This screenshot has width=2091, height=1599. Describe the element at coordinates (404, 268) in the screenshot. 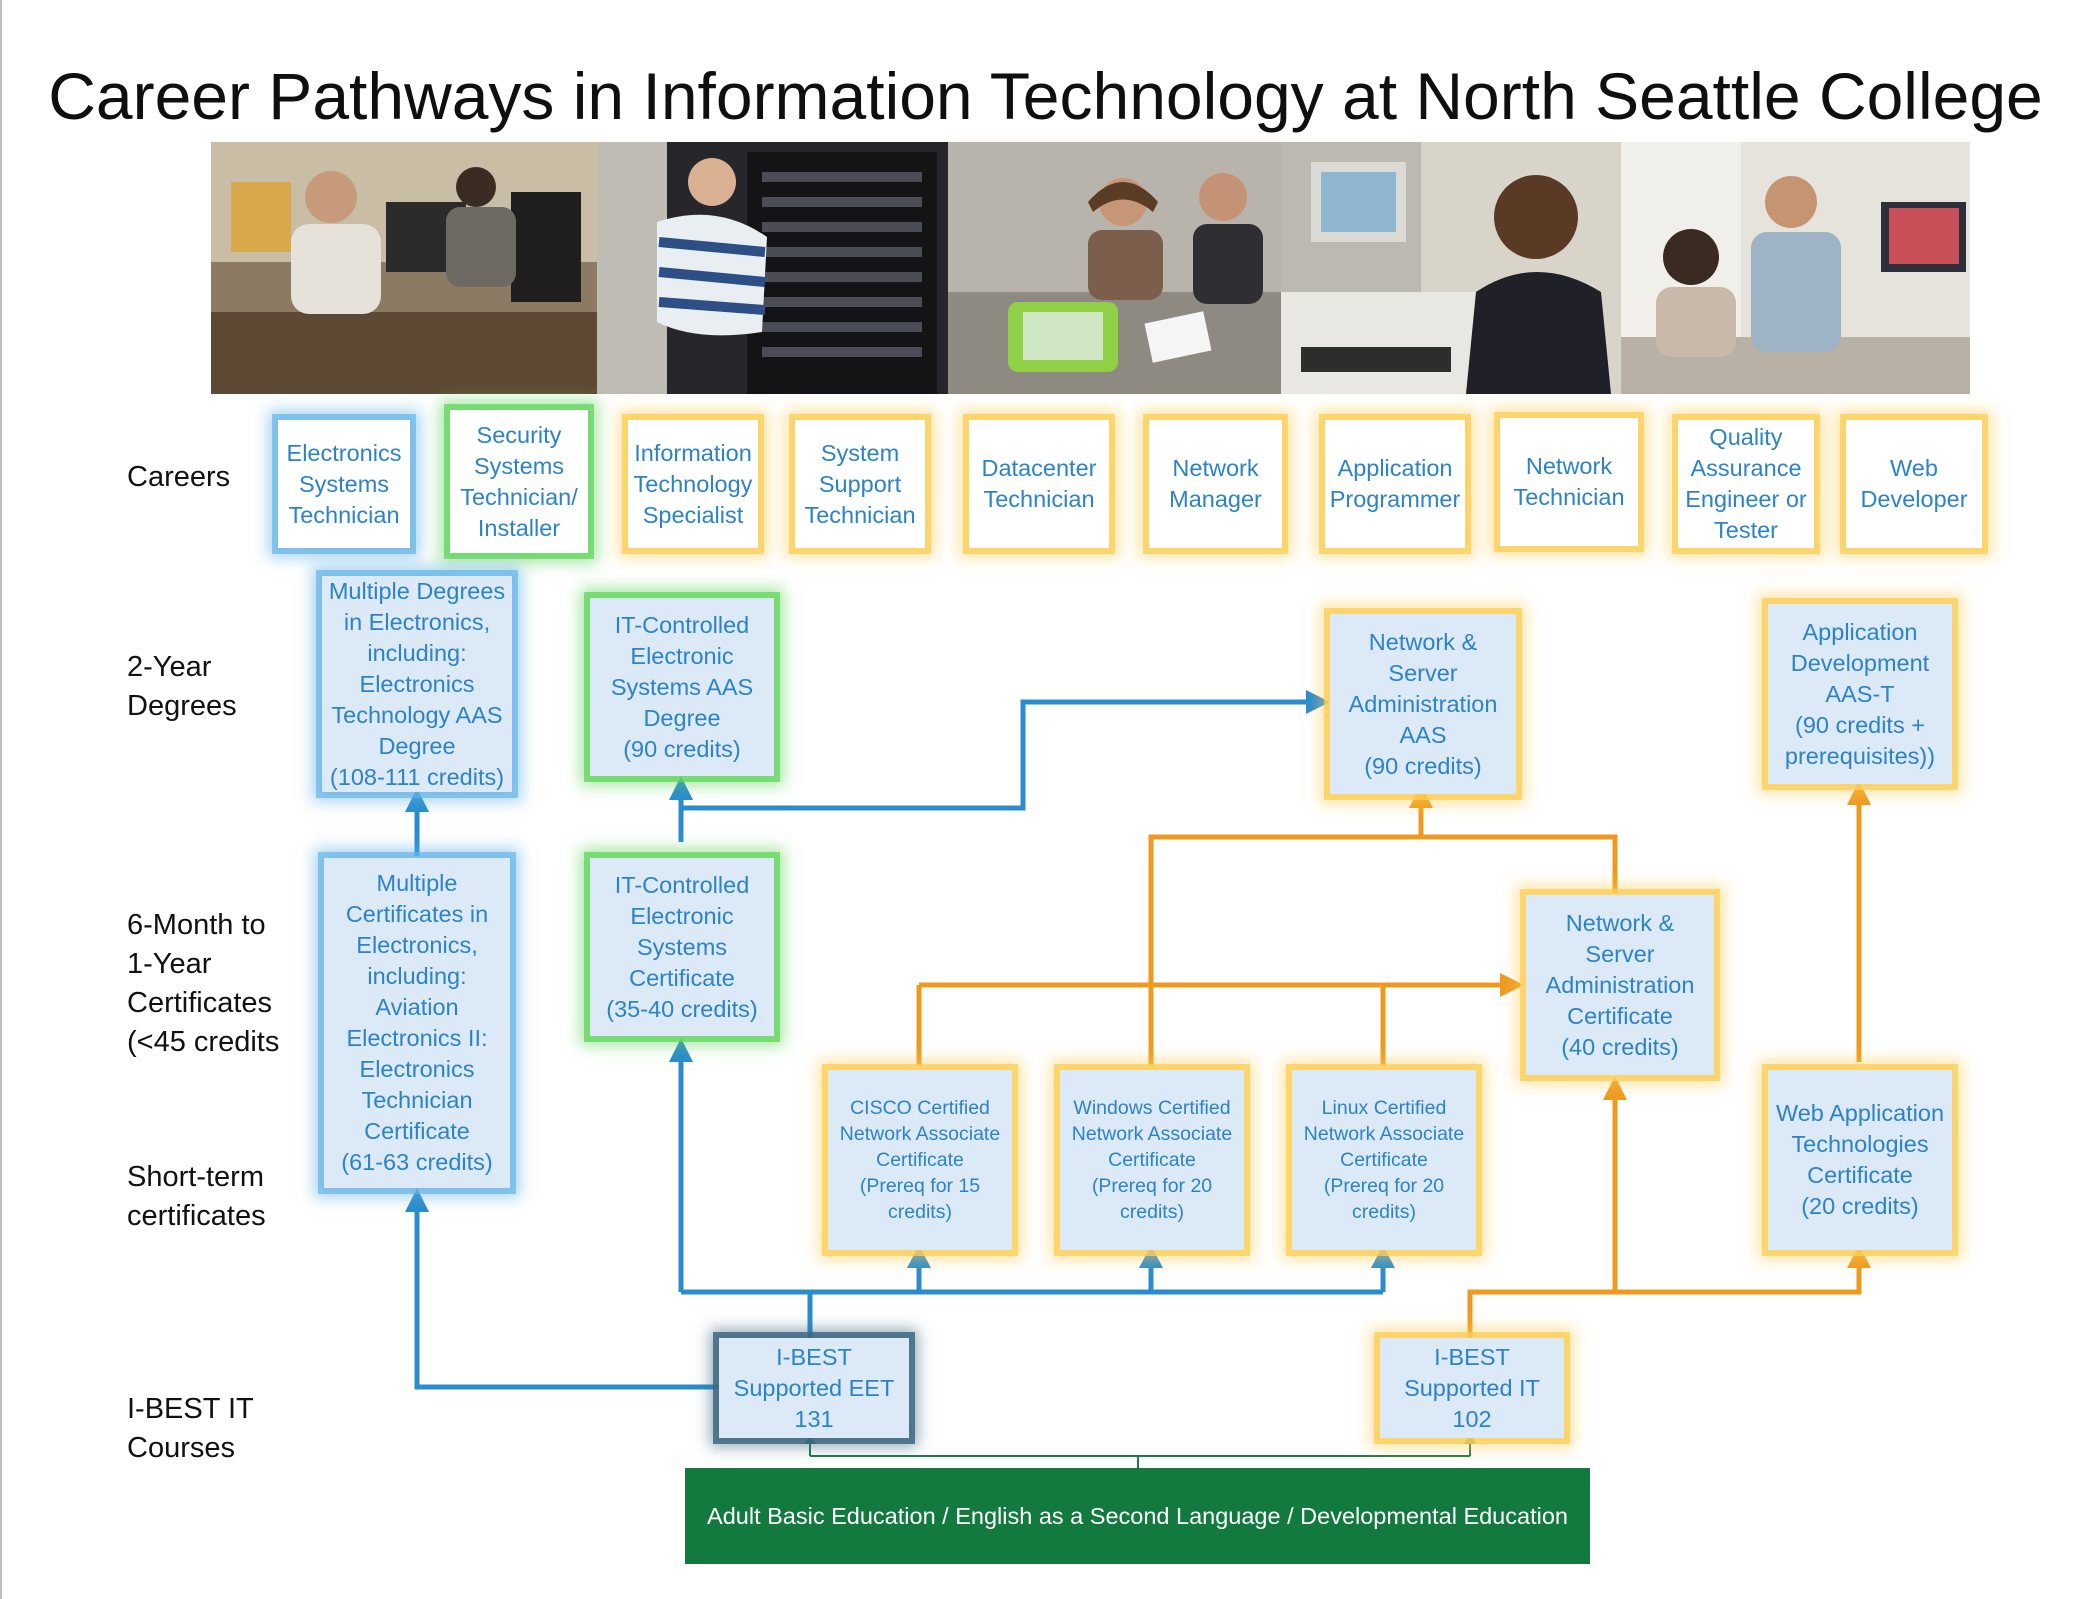

I see `students-at-computers-photo` at that location.